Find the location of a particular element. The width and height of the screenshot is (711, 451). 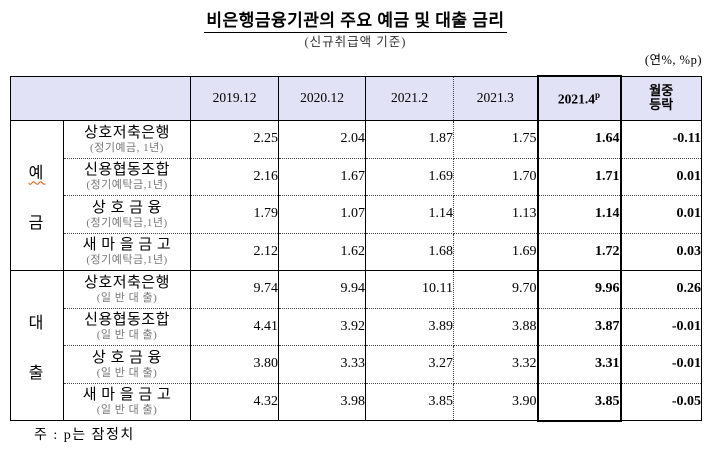

rate-cell: 1.75 is located at coordinates (496, 139).